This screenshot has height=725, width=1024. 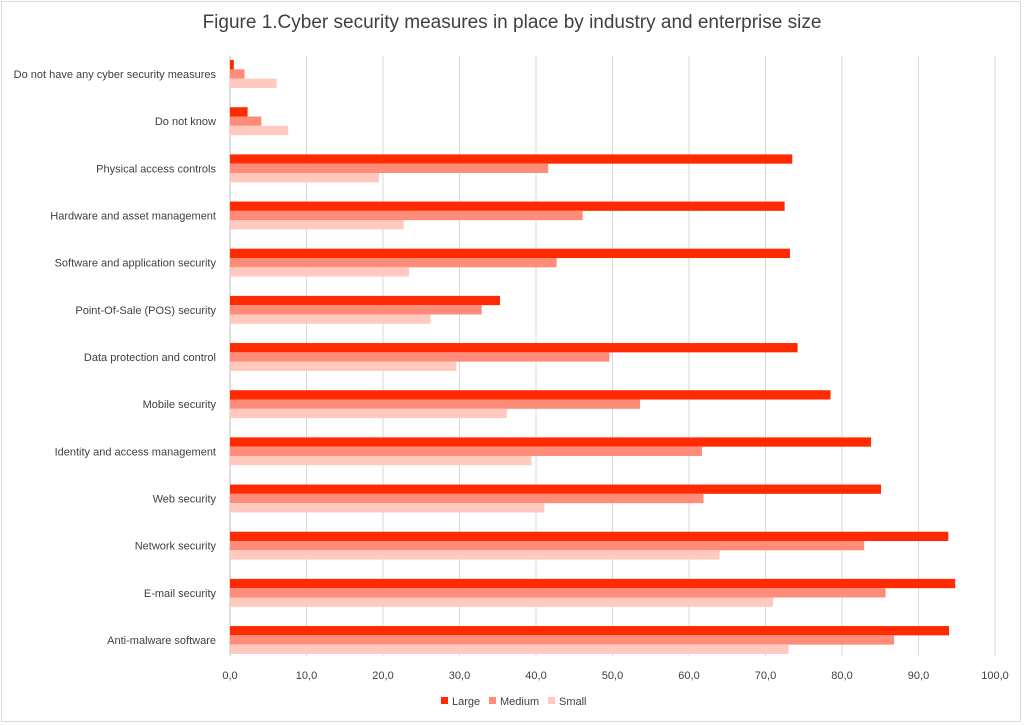 I want to click on x-tick-label: 40,0, so click(x=535, y=676).